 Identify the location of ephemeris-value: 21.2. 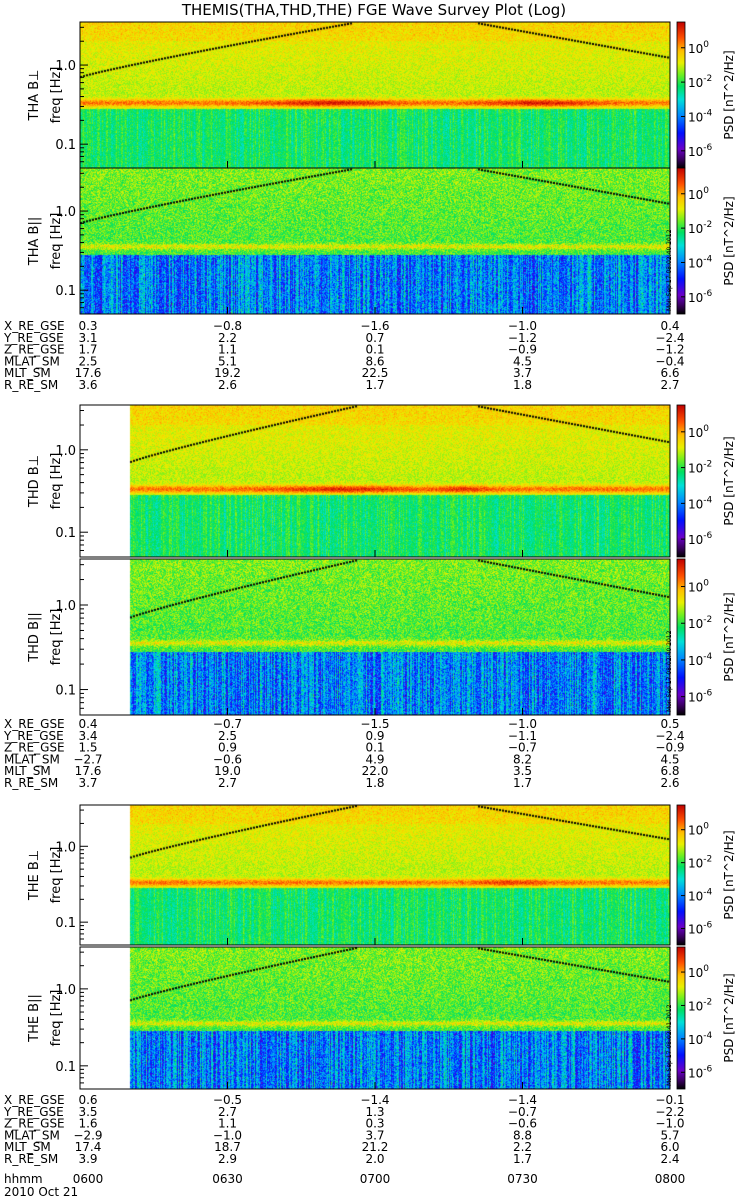
(375, 1147).